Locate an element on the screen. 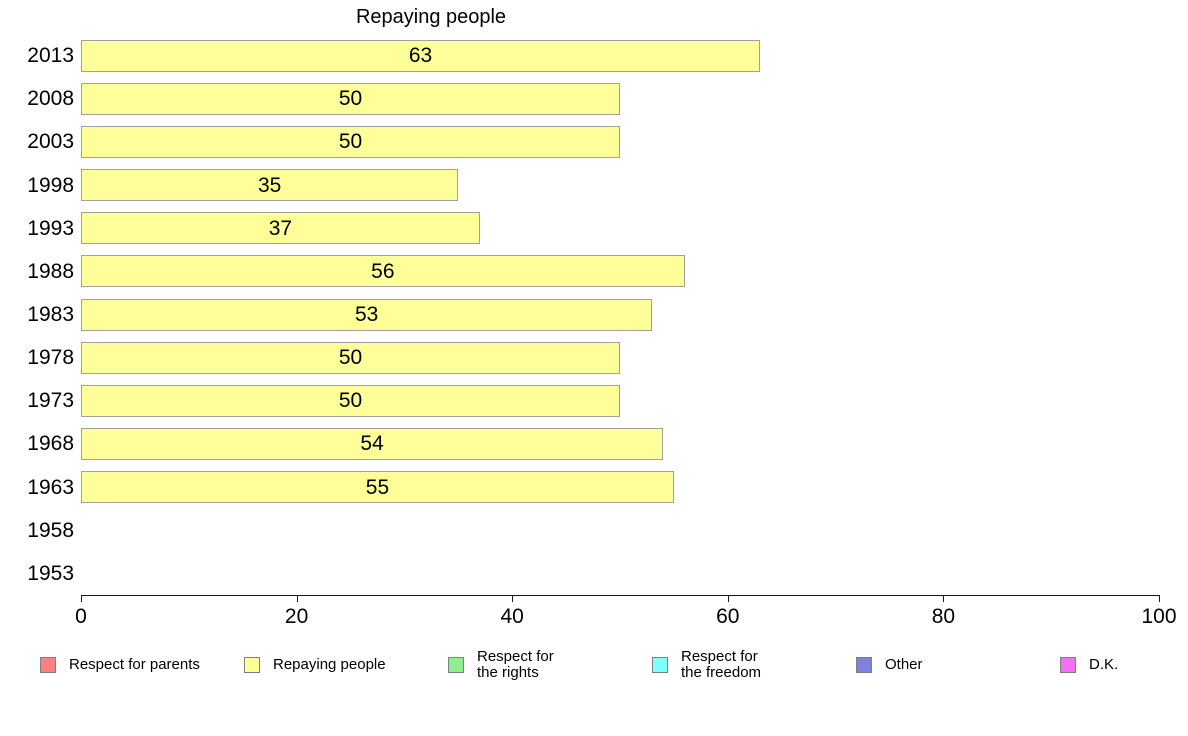  legend-swatch-respect-for-the-rights is located at coordinates (456, 665).